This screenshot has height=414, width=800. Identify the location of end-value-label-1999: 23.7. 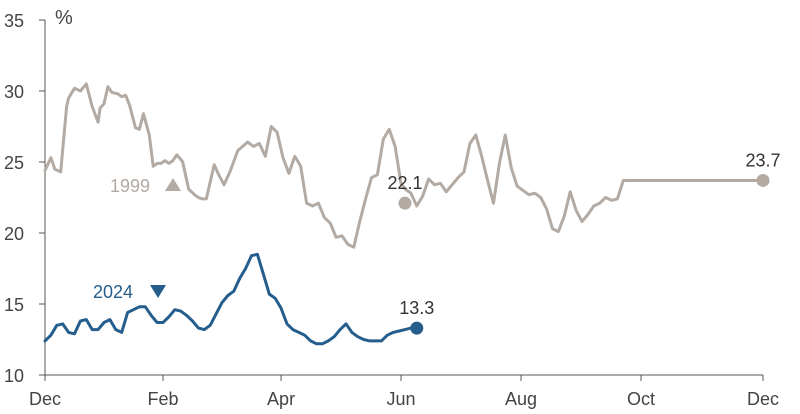
(762, 160).